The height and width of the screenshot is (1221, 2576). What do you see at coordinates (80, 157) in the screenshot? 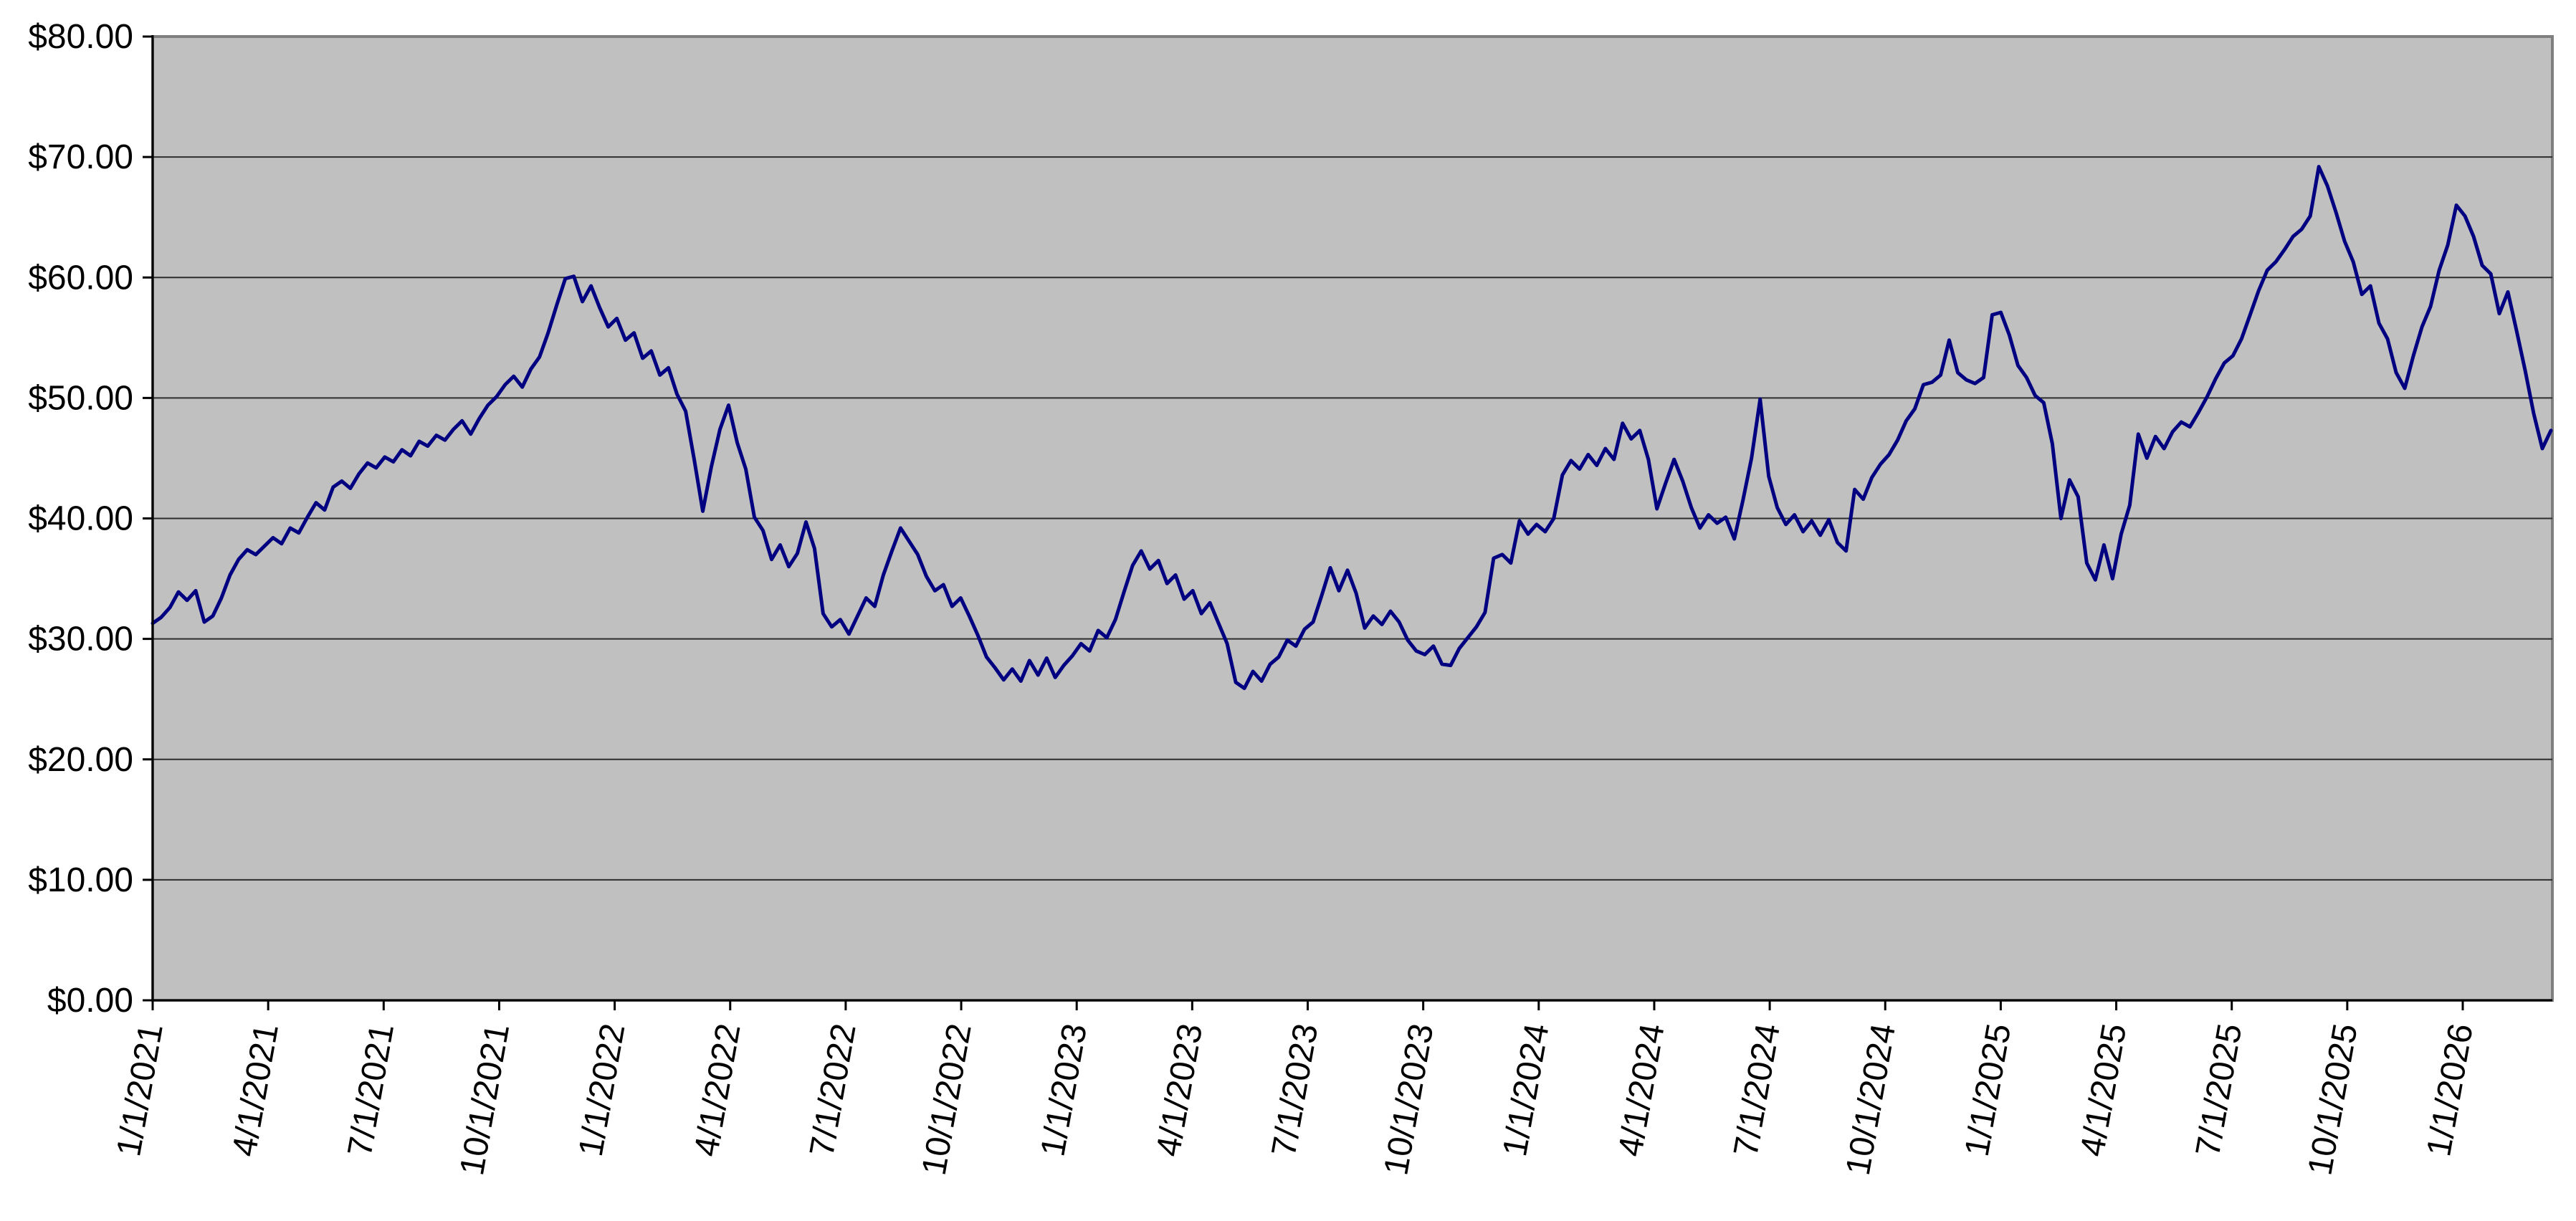
I see `y-tick-label: $70.00` at bounding box center [80, 157].